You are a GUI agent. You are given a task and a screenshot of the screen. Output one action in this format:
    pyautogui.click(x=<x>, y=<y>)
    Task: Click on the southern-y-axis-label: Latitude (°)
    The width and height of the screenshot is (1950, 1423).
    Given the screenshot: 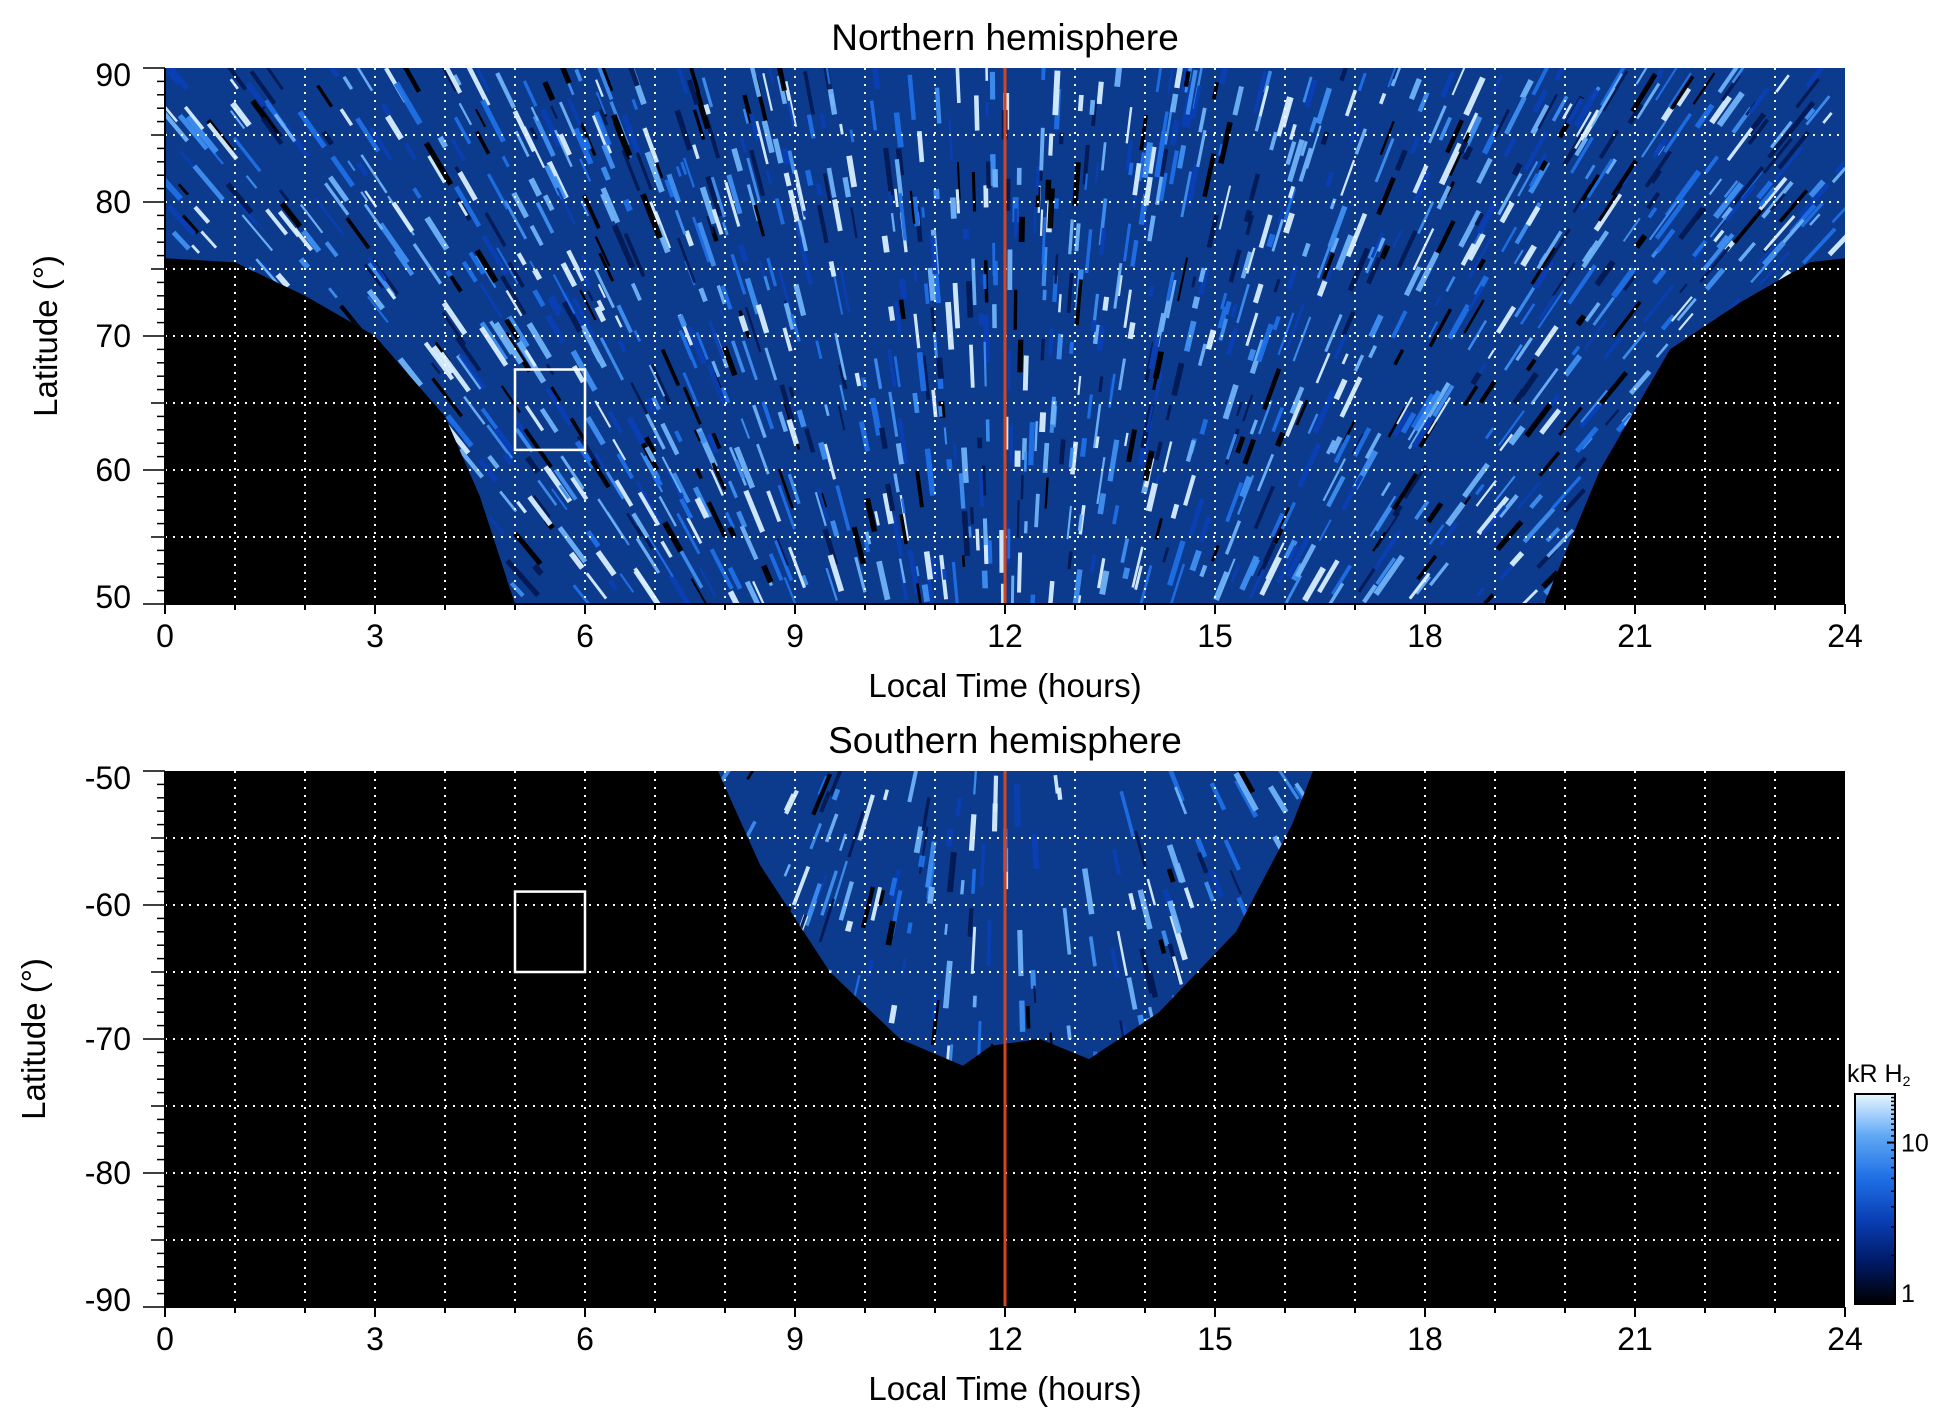 What is the action you would take?
    pyautogui.click(x=33, y=1039)
    